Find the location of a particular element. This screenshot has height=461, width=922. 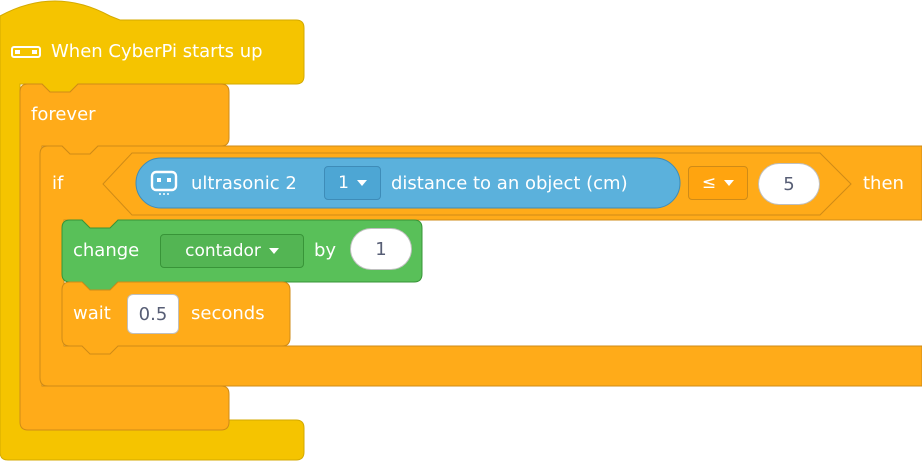

ultrasonic-reporter is located at coordinates (408, 183).